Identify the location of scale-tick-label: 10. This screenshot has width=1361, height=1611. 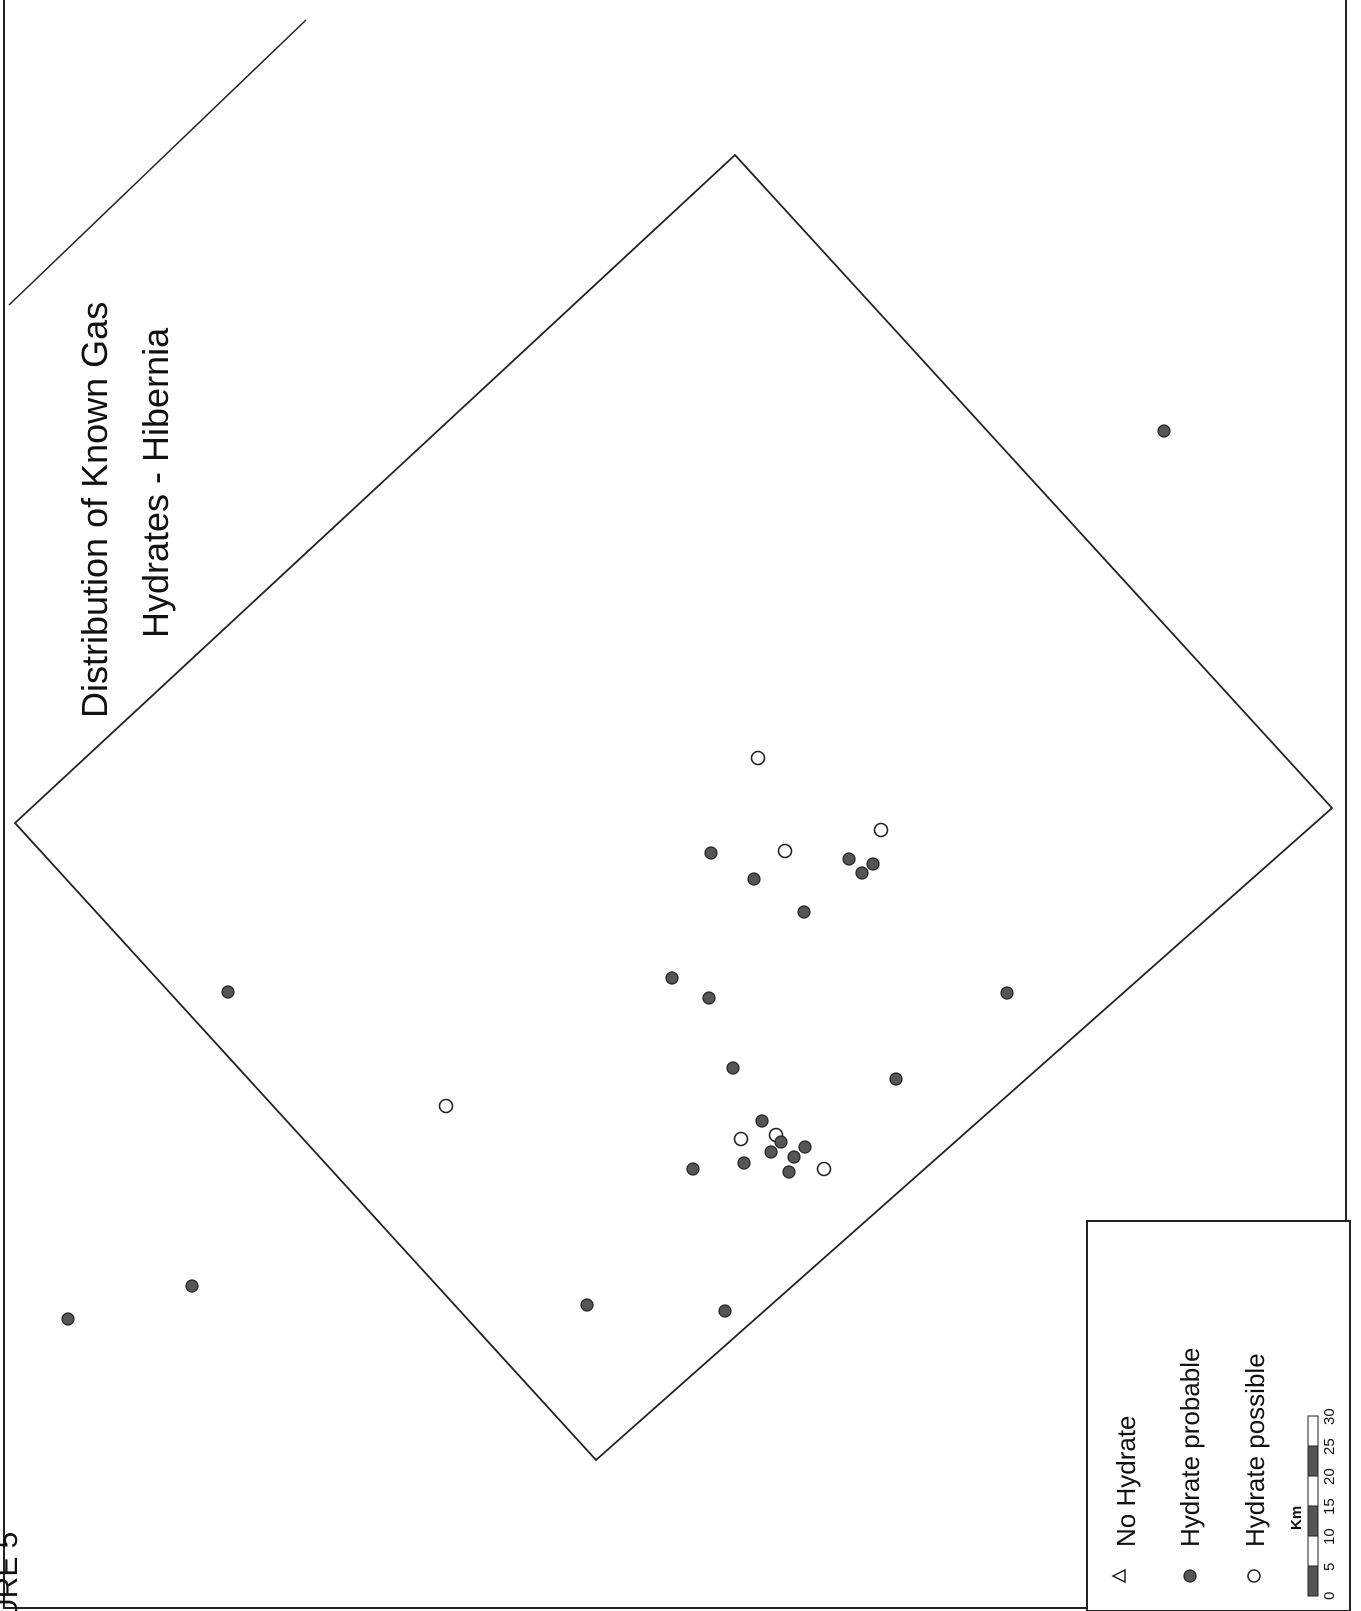
(1329, 1536).